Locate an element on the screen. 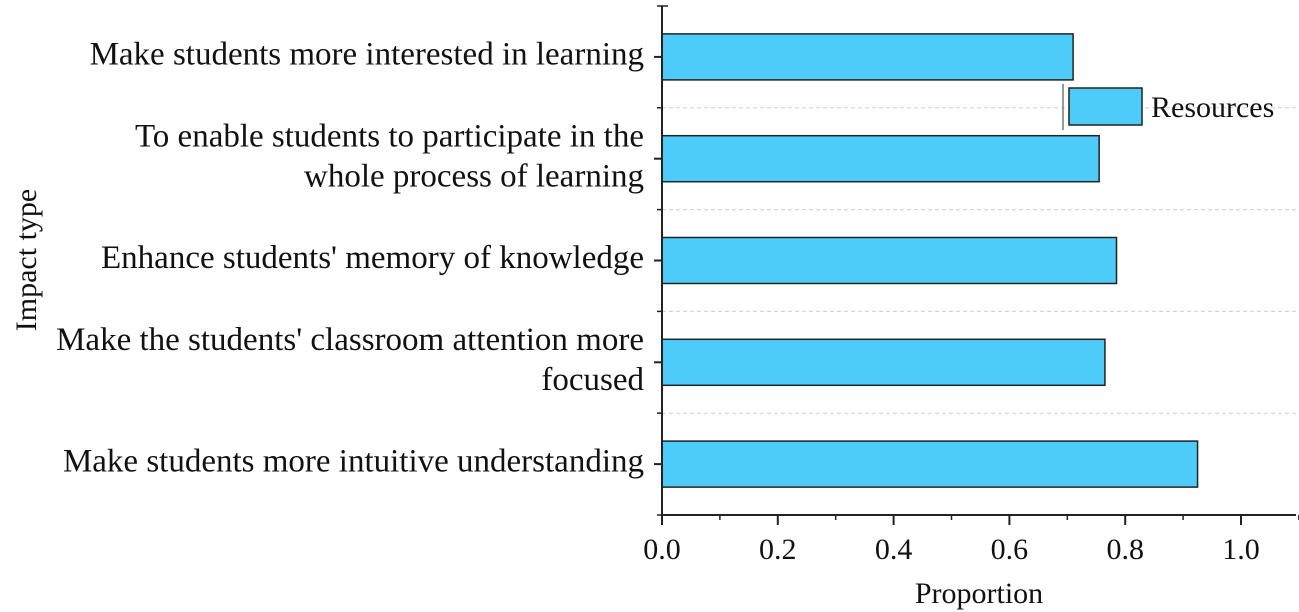 This screenshot has height=612, width=1299. legend: Resources is located at coordinates (1168, 107).